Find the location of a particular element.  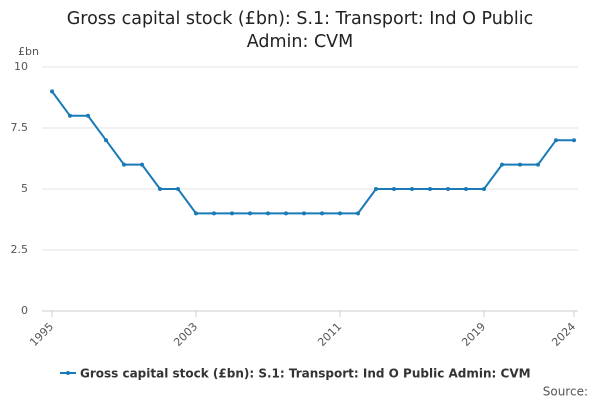

y-tick-label: 2.5 is located at coordinates (20, 249).